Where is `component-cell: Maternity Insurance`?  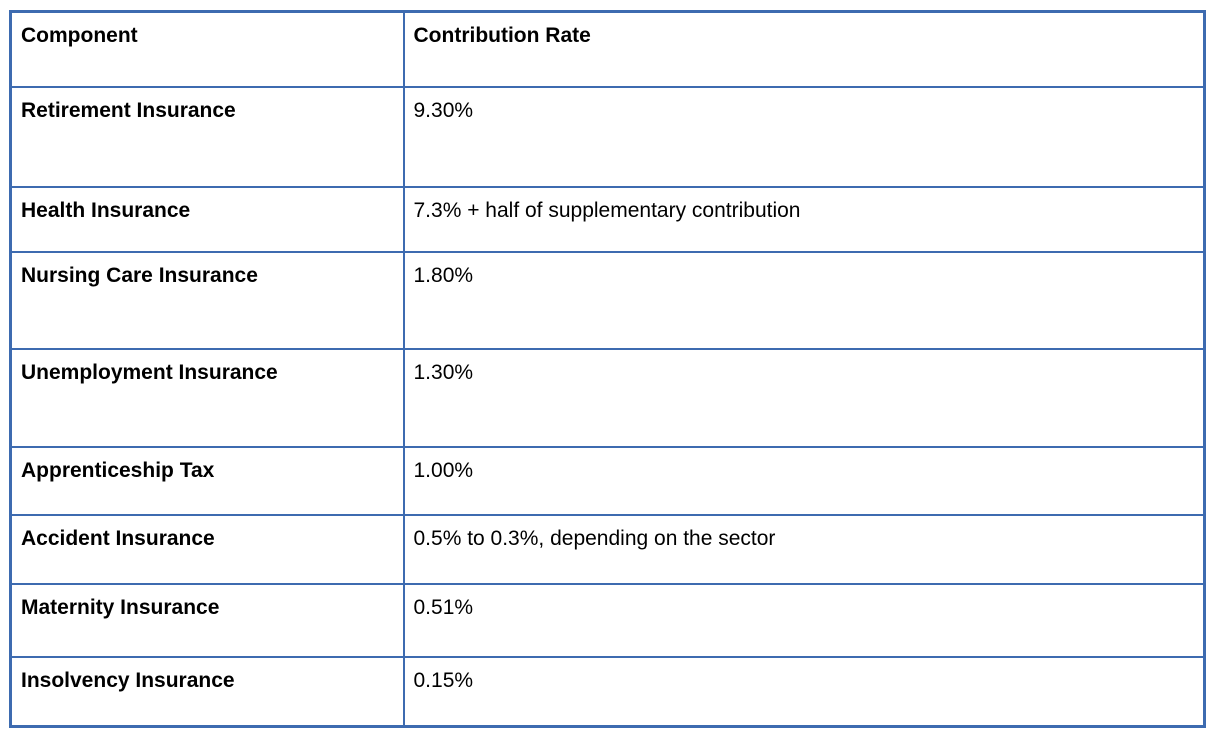 component-cell: Maternity Insurance is located at coordinates (207, 620).